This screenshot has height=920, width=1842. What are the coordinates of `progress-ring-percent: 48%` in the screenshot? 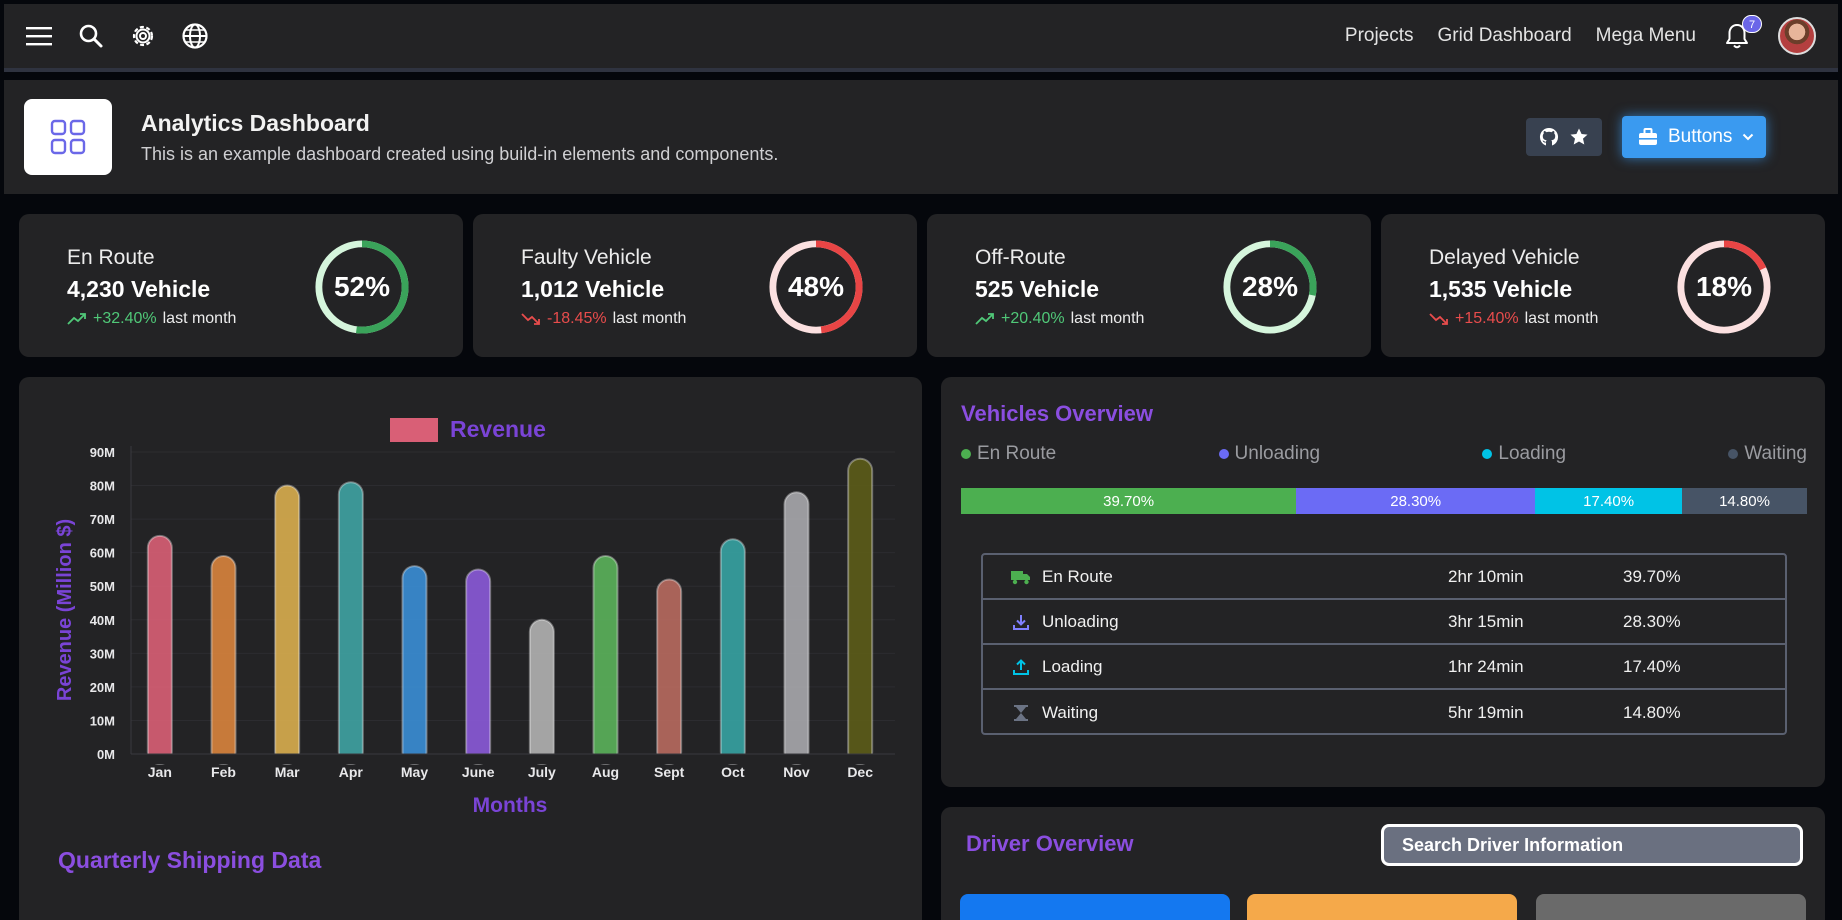 It's located at (816, 286).